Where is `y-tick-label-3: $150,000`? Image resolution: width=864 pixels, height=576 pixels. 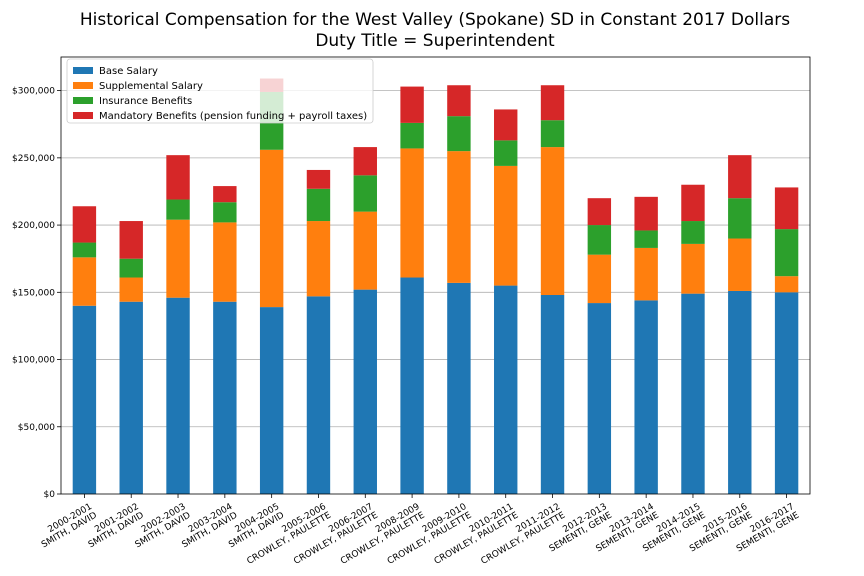
y-tick-label-3: $150,000 is located at coordinates (33, 293).